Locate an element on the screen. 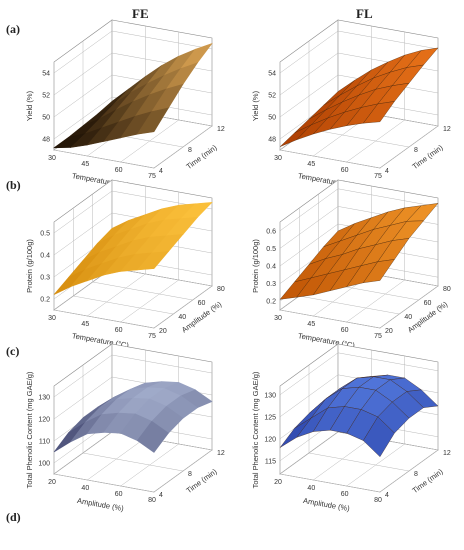 This screenshot has height=550, width=464. p3-x-tick-label: 45 is located at coordinates (311, 324).